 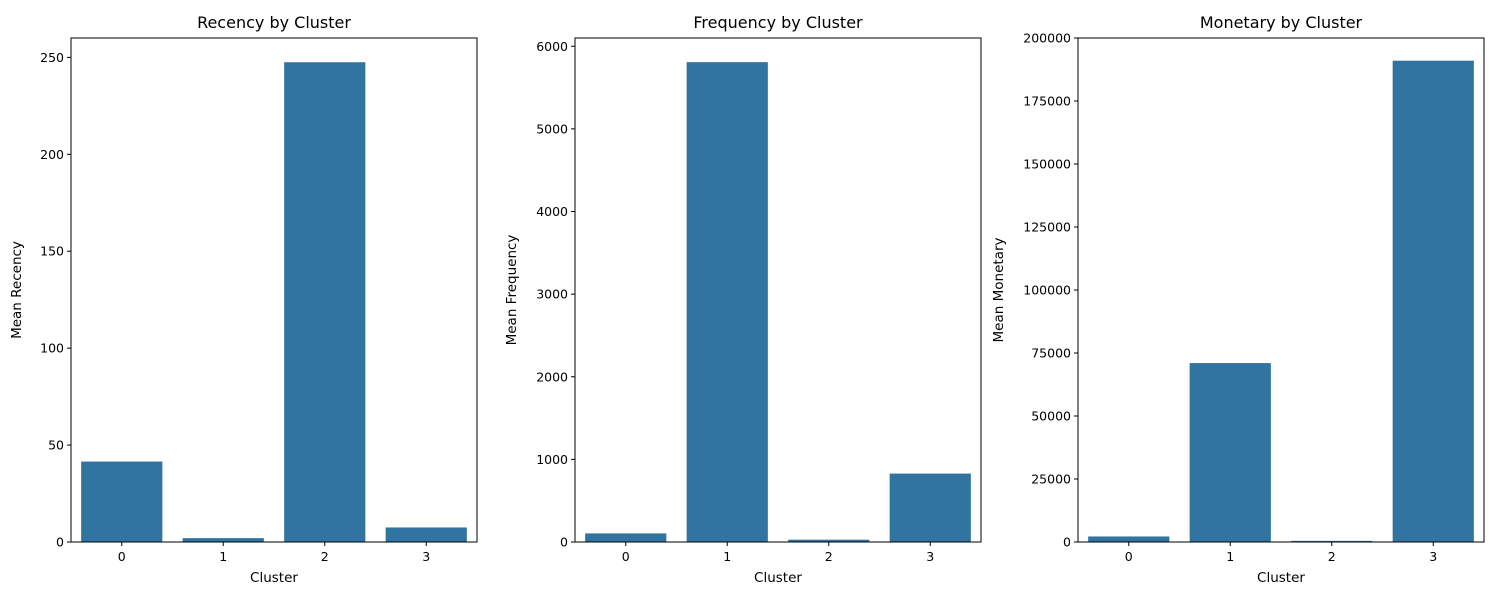 What do you see at coordinates (1281, 22) in the screenshot?
I see `chart-title: Monetary by Cluster` at bounding box center [1281, 22].